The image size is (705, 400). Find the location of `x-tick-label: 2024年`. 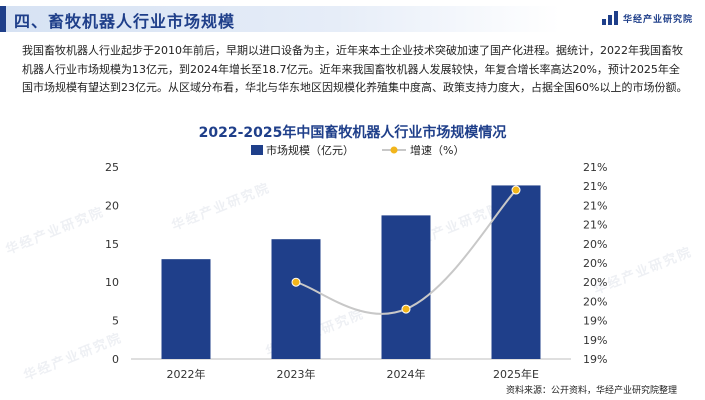

x-tick-label: 2024年 is located at coordinates (406, 374).